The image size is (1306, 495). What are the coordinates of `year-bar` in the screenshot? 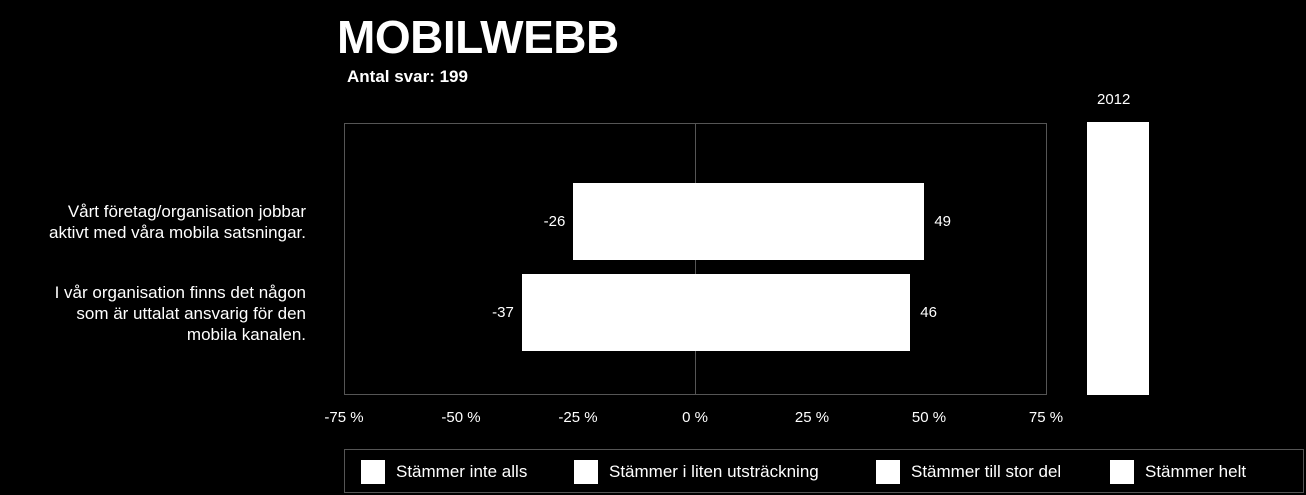 It's located at (1118, 258).